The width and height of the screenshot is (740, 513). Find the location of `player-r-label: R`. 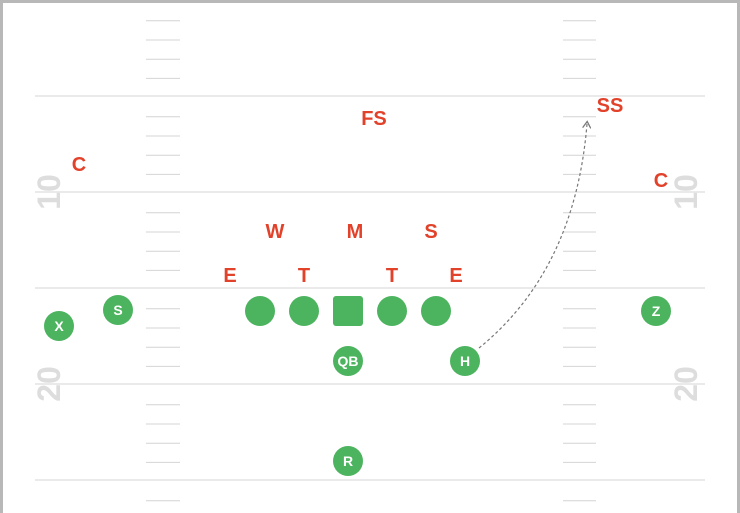

player-r-label: R is located at coordinates (348, 461).